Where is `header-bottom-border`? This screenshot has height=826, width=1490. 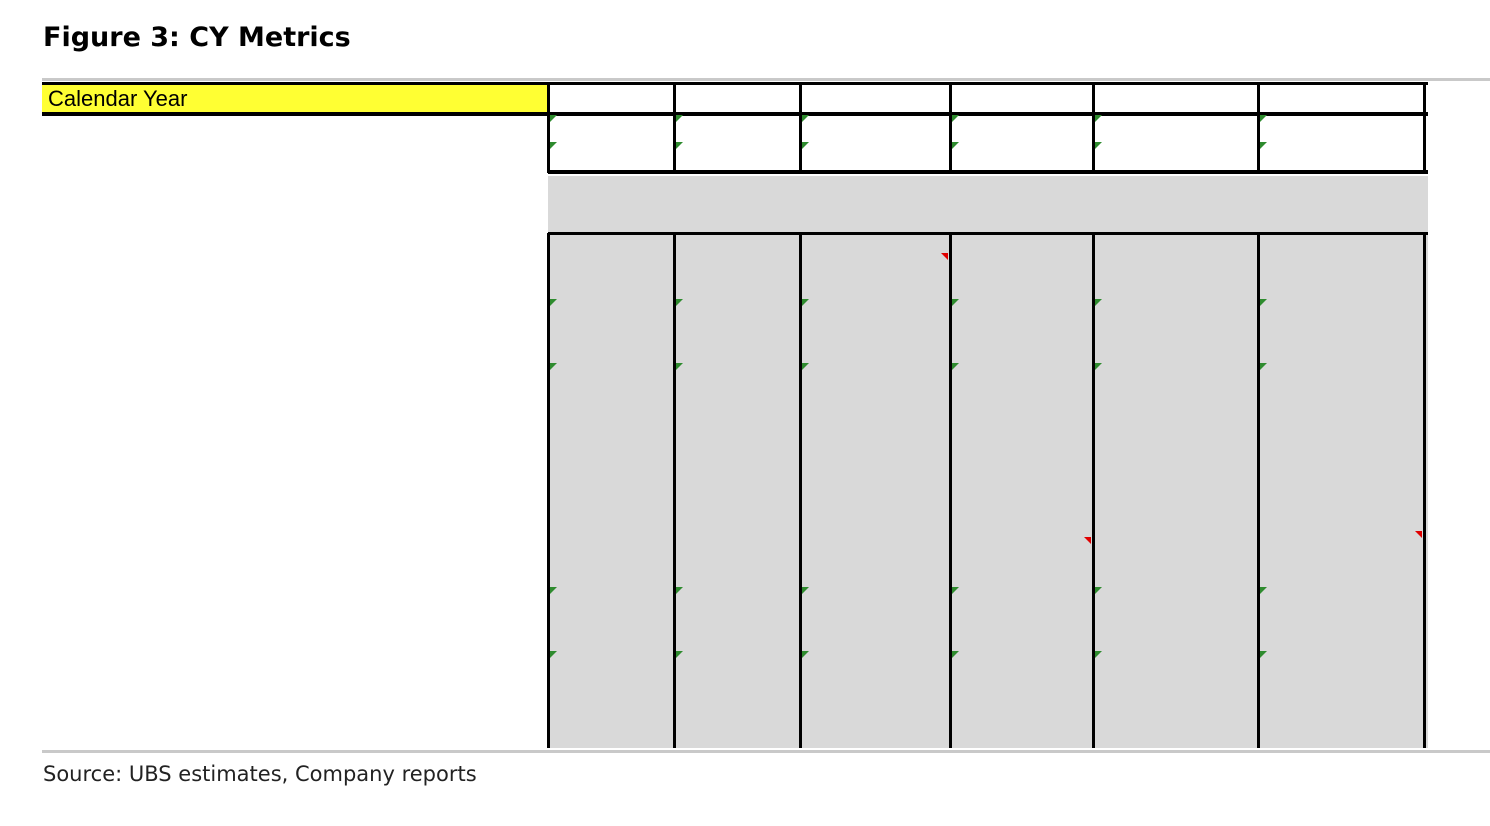 header-bottom-border is located at coordinates (735, 114).